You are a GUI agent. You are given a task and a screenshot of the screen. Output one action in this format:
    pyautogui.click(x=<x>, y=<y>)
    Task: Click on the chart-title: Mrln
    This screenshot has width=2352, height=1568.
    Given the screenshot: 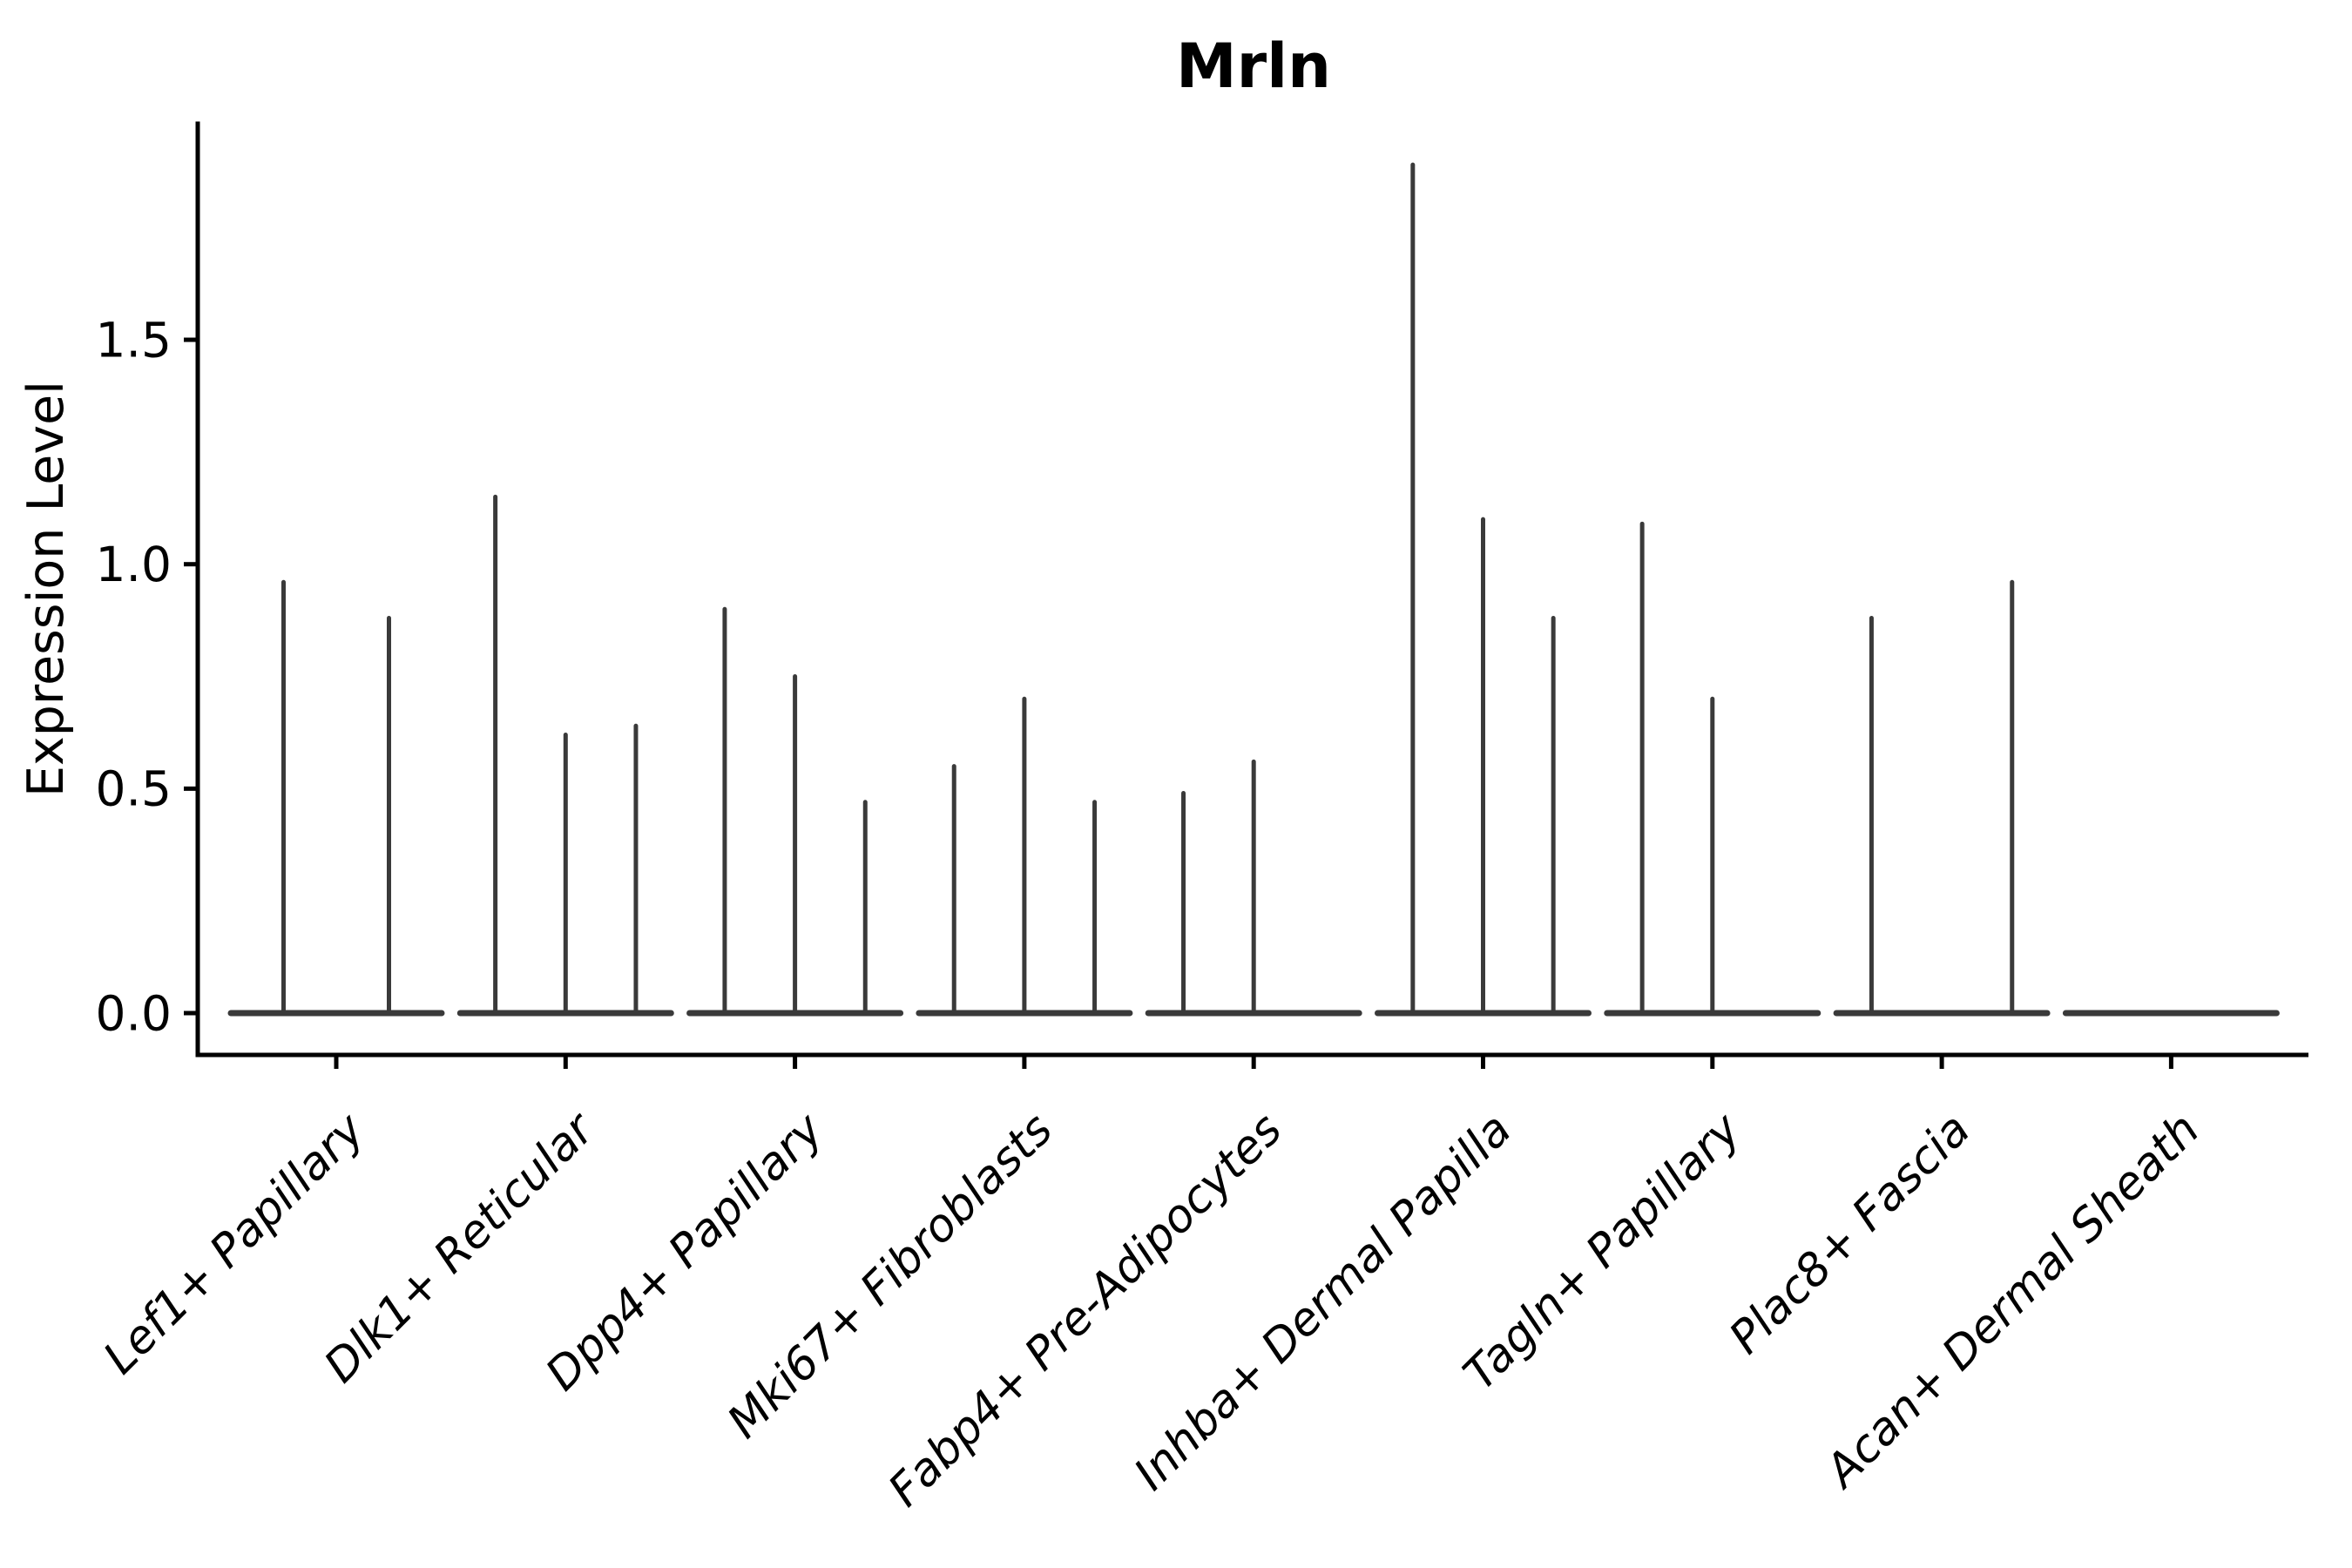 What is the action you would take?
    pyautogui.click(x=1253, y=66)
    